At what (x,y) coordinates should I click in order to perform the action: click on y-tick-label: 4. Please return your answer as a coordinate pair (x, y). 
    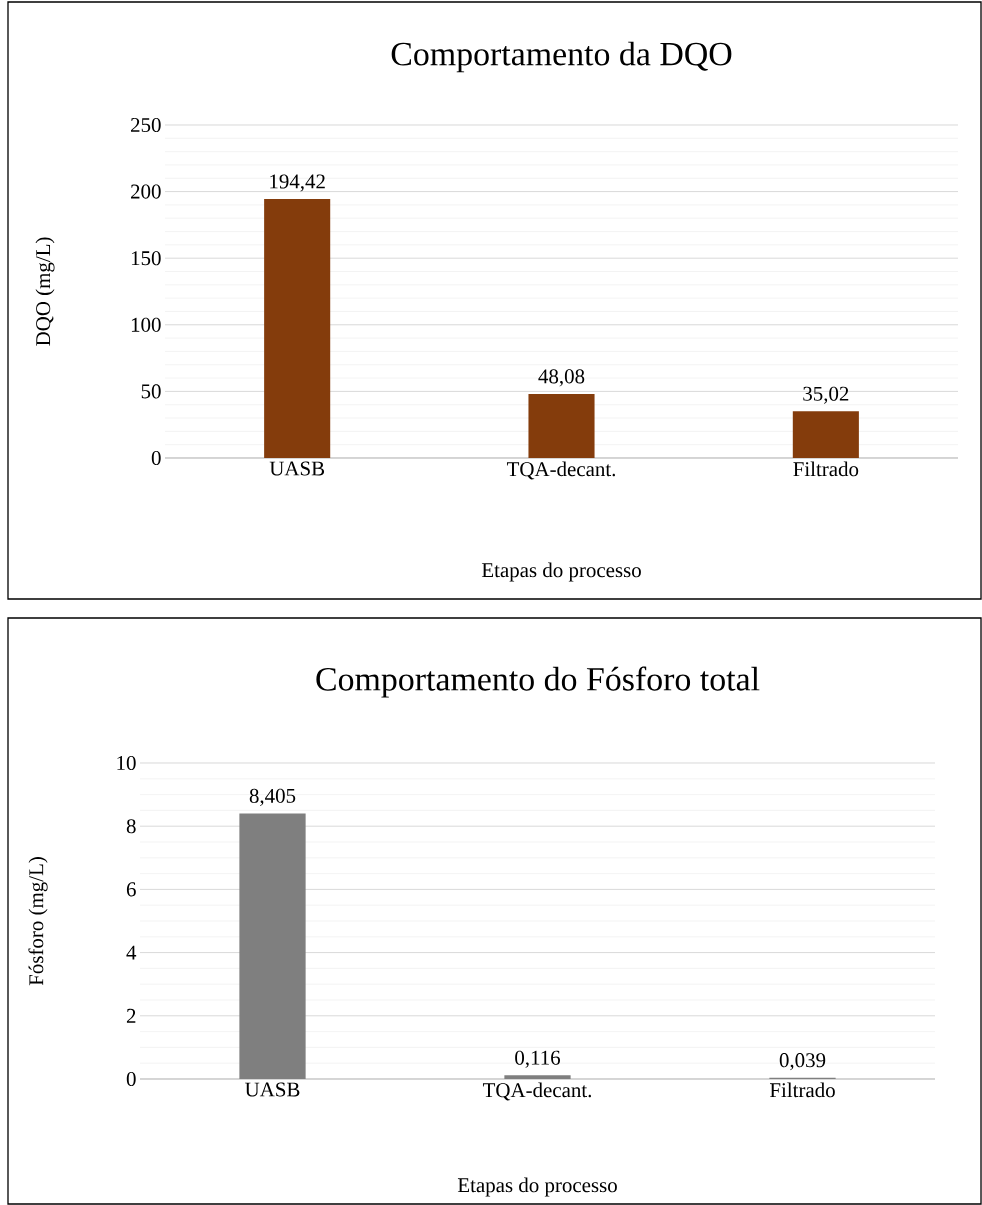
    Looking at the image, I should click on (131, 952).